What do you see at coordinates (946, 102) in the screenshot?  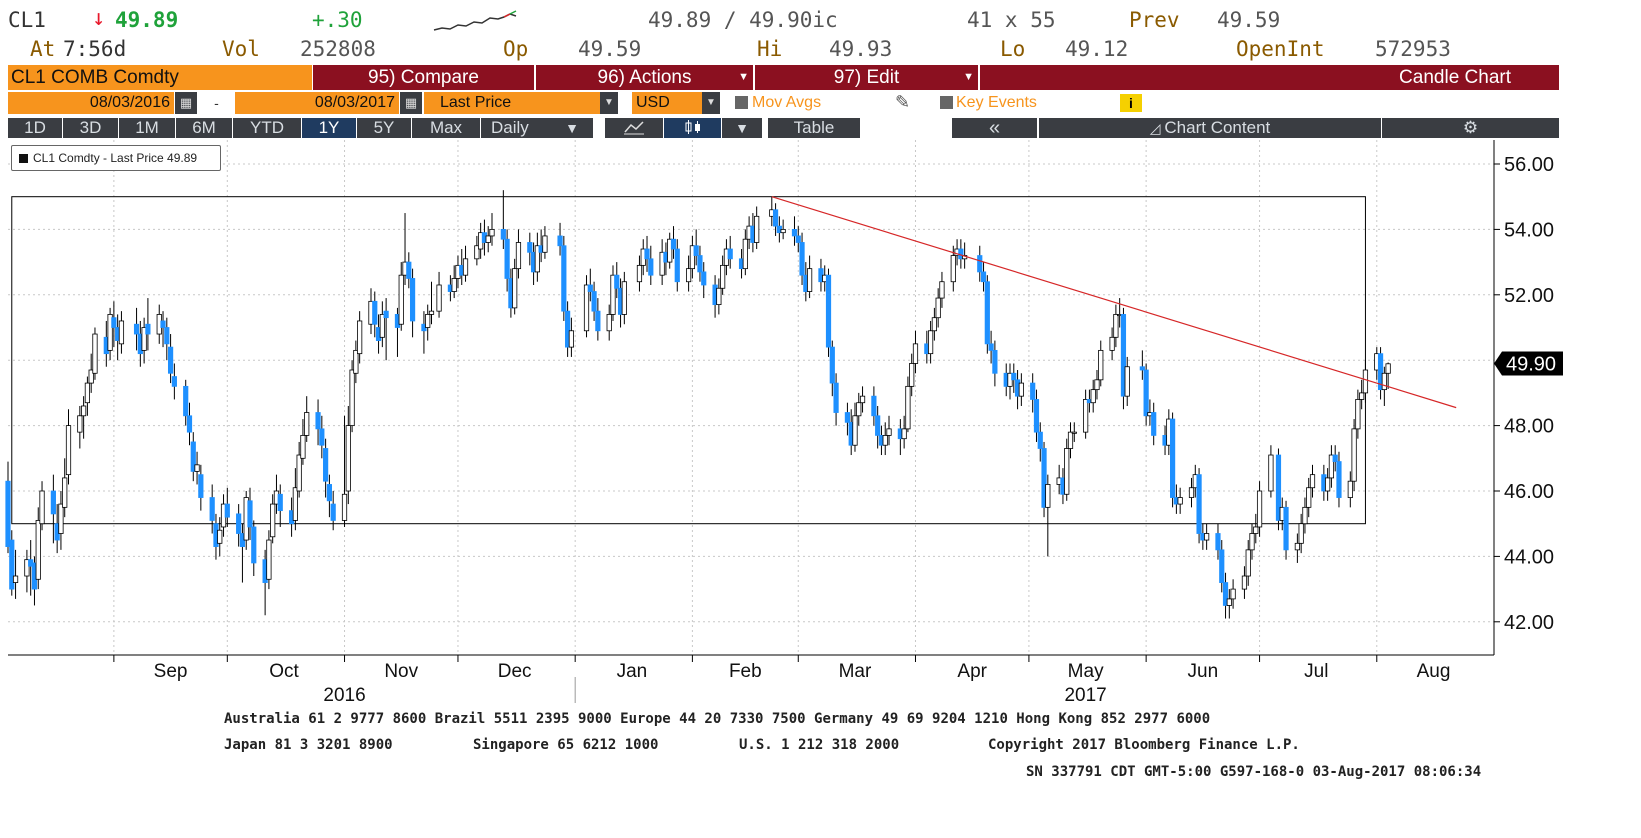 I see `key-events-checkbox` at bounding box center [946, 102].